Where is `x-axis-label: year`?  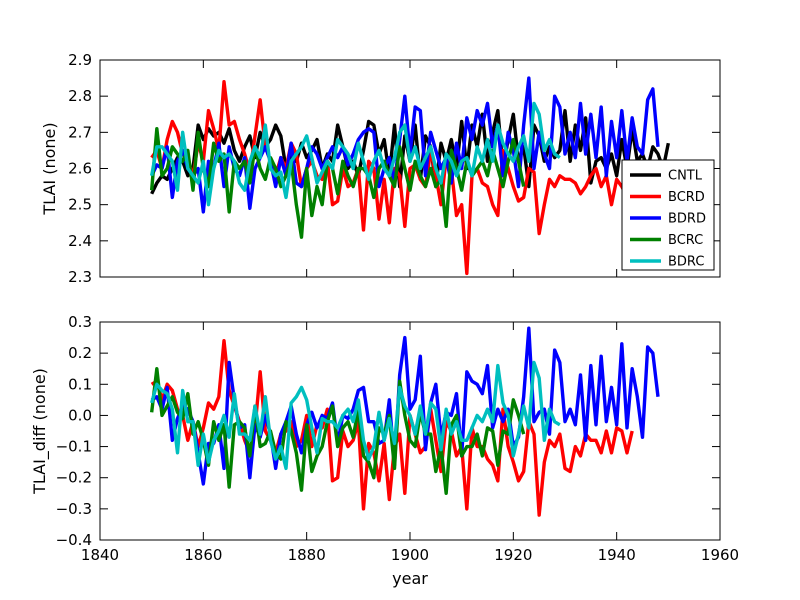
x-axis-label: year is located at coordinates (410, 578).